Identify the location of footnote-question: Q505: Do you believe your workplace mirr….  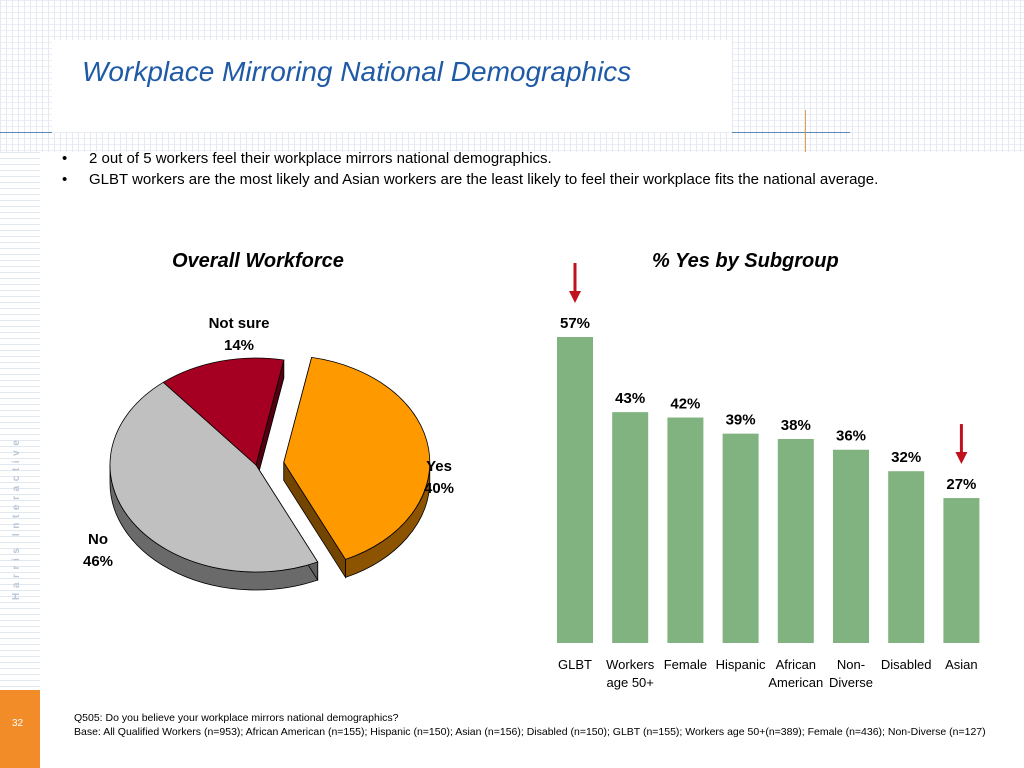
(236, 718).